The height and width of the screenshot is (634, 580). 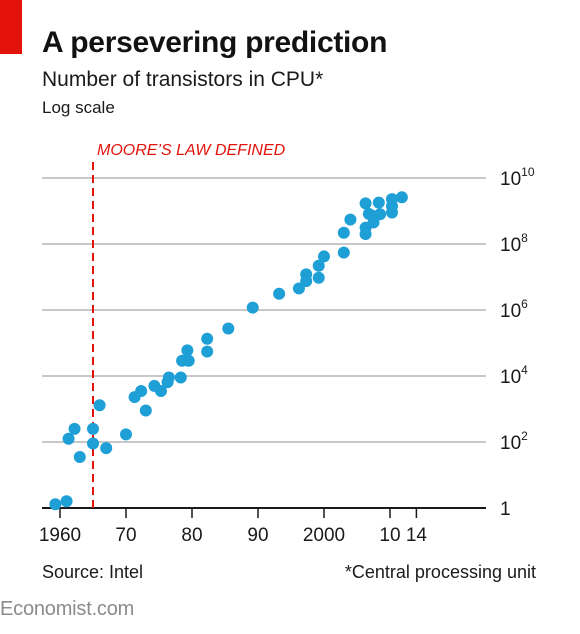 I want to click on y-tick-label: 10¹⁰, so click(x=517, y=177).